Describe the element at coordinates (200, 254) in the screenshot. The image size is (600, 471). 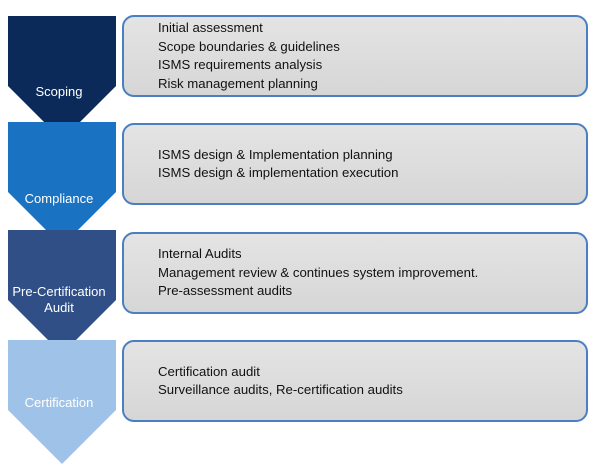
I see `detail-item: Internal Audits` at that location.